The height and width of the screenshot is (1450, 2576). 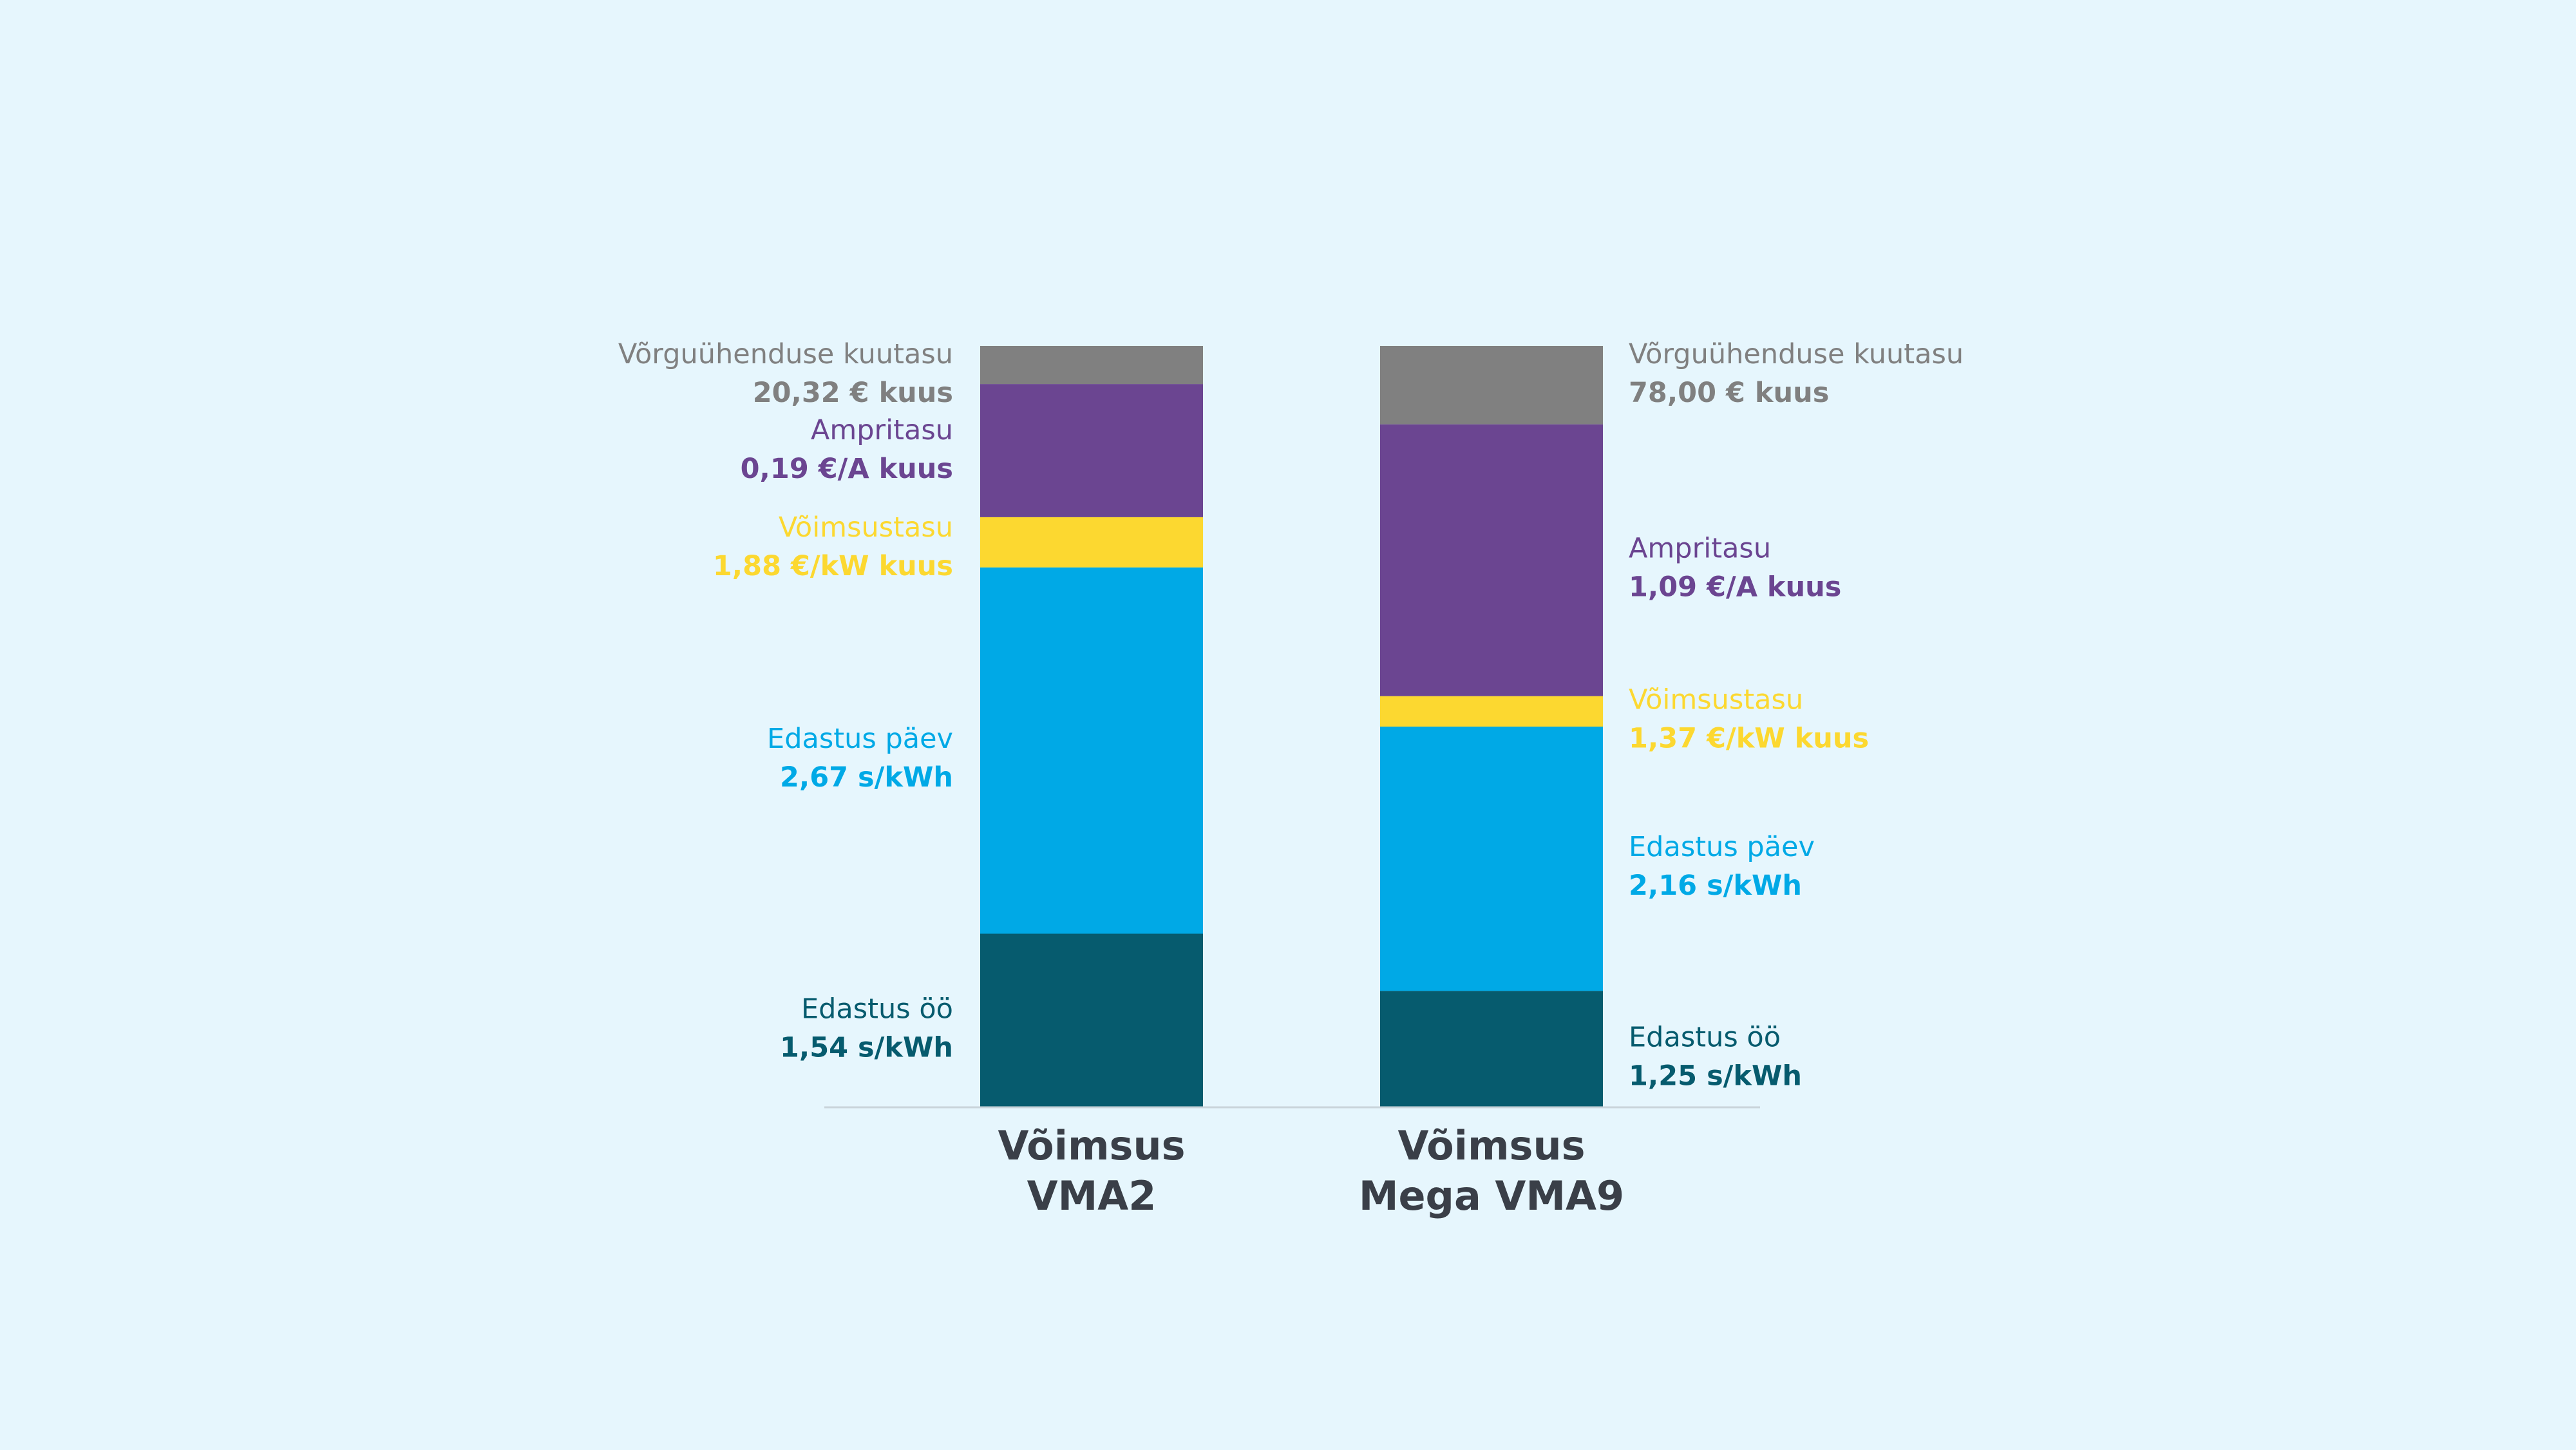 What do you see at coordinates (1716, 699) in the screenshot?
I see `segment-name-power-2: Võimsustasu` at bounding box center [1716, 699].